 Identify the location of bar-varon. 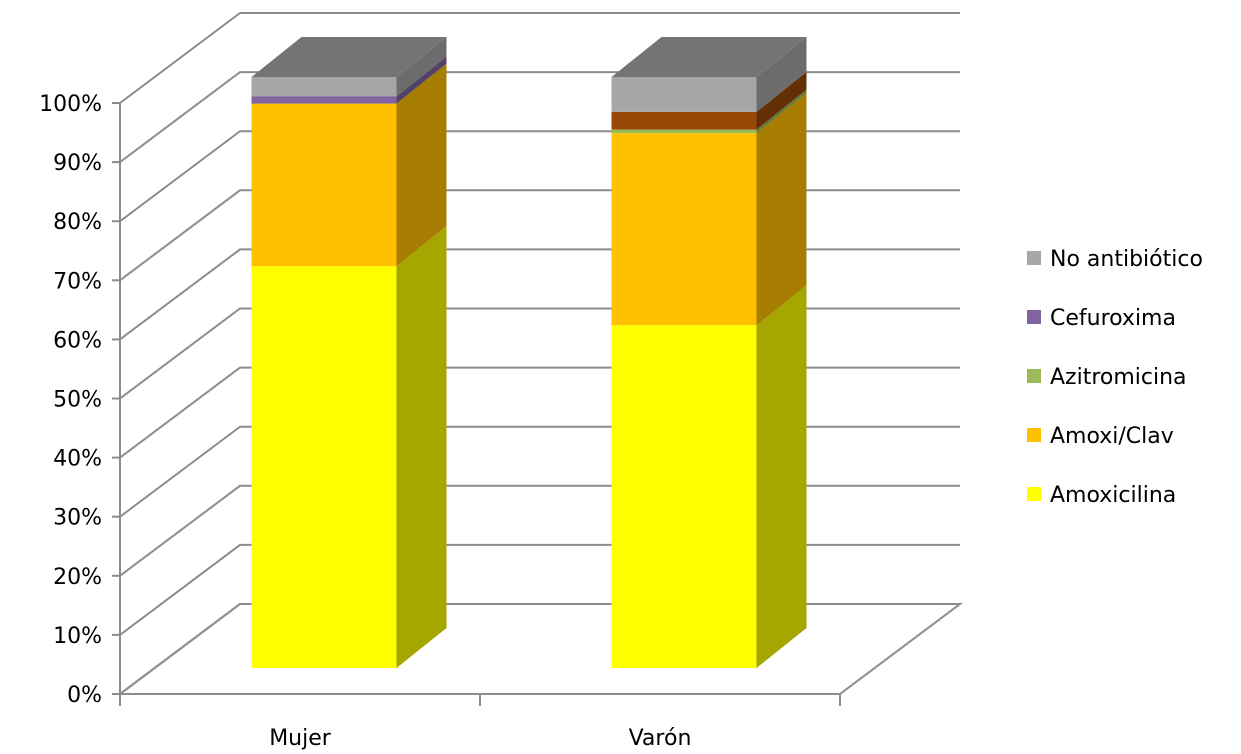
(709, 352).